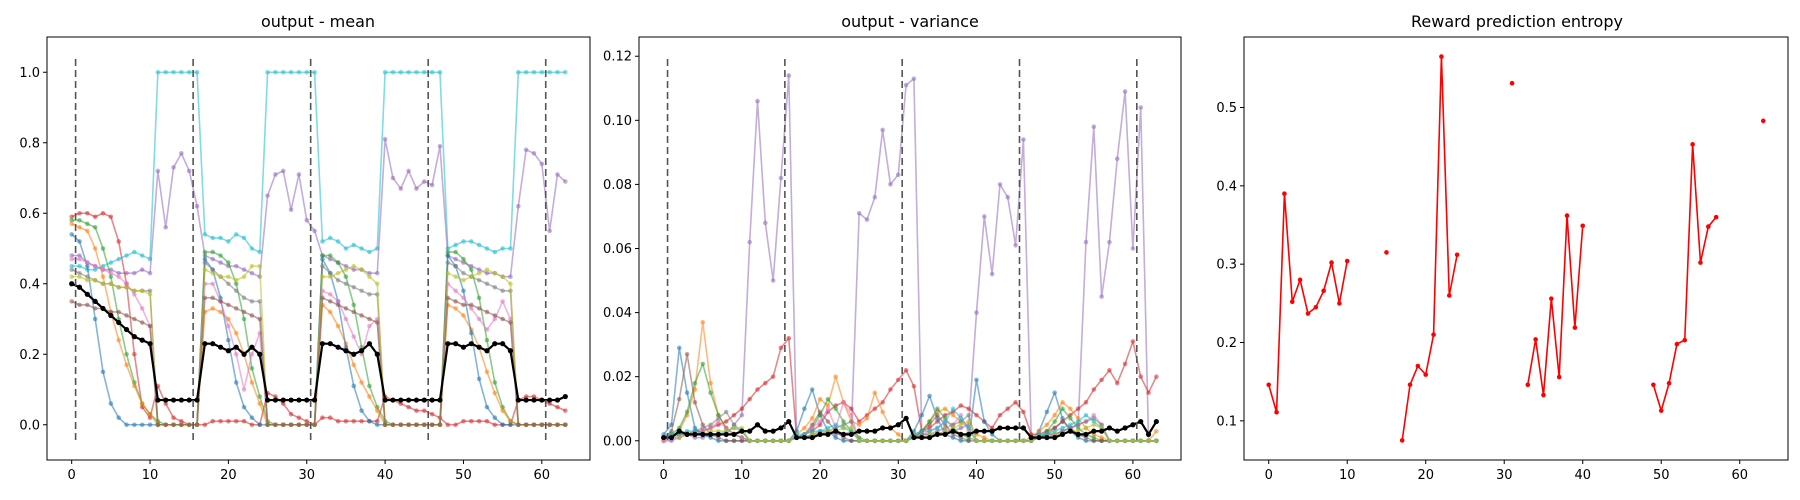 The image size is (1800, 500). What do you see at coordinates (318, 342) in the screenshot?
I see `mean-series-line` at bounding box center [318, 342].